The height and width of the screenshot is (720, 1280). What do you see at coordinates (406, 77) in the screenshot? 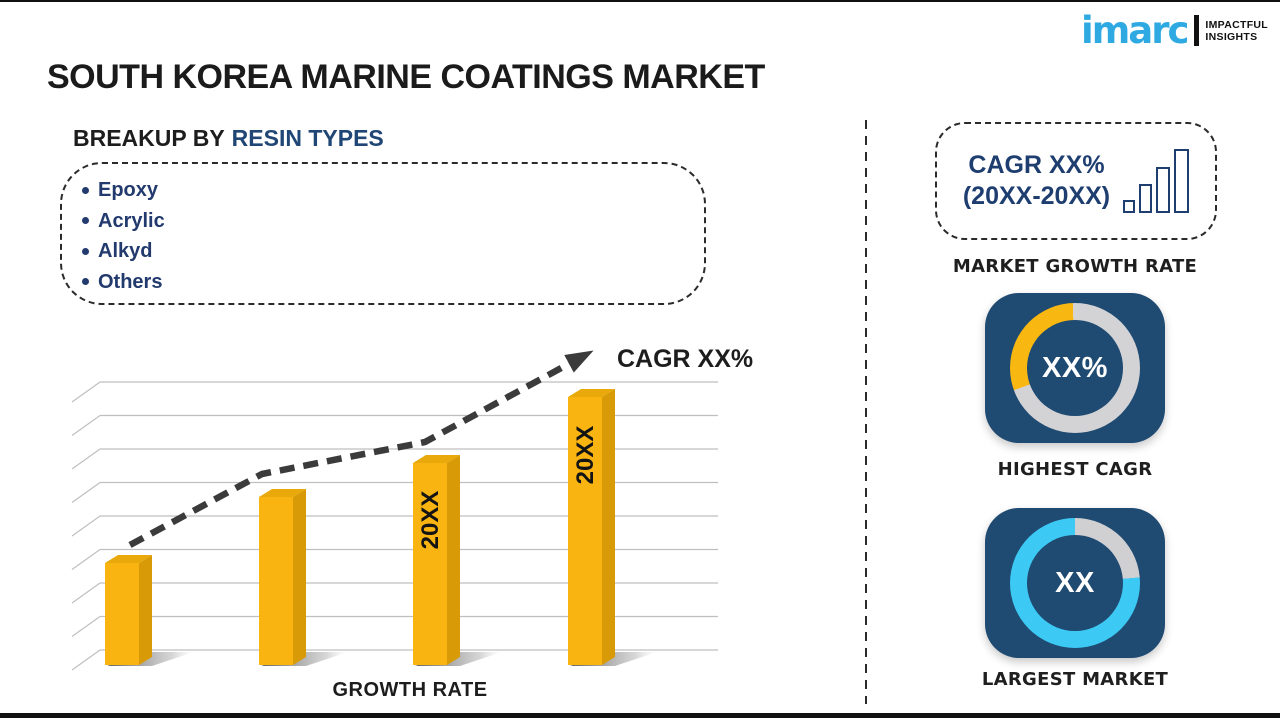
I see `page-title: SOUTH KOREA MARINE COATINGS MARKET` at bounding box center [406, 77].